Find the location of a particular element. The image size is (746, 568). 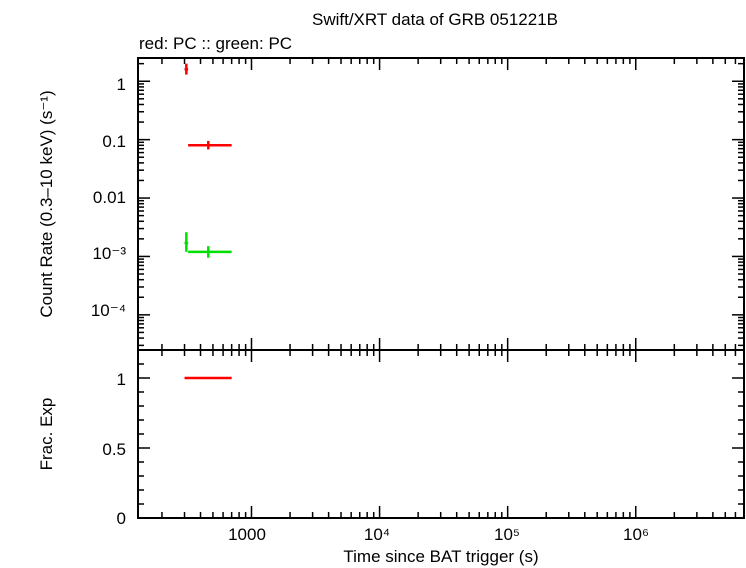

chart-title: Swift/XRT data of GRB 051221B is located at coordinates (435, 19).